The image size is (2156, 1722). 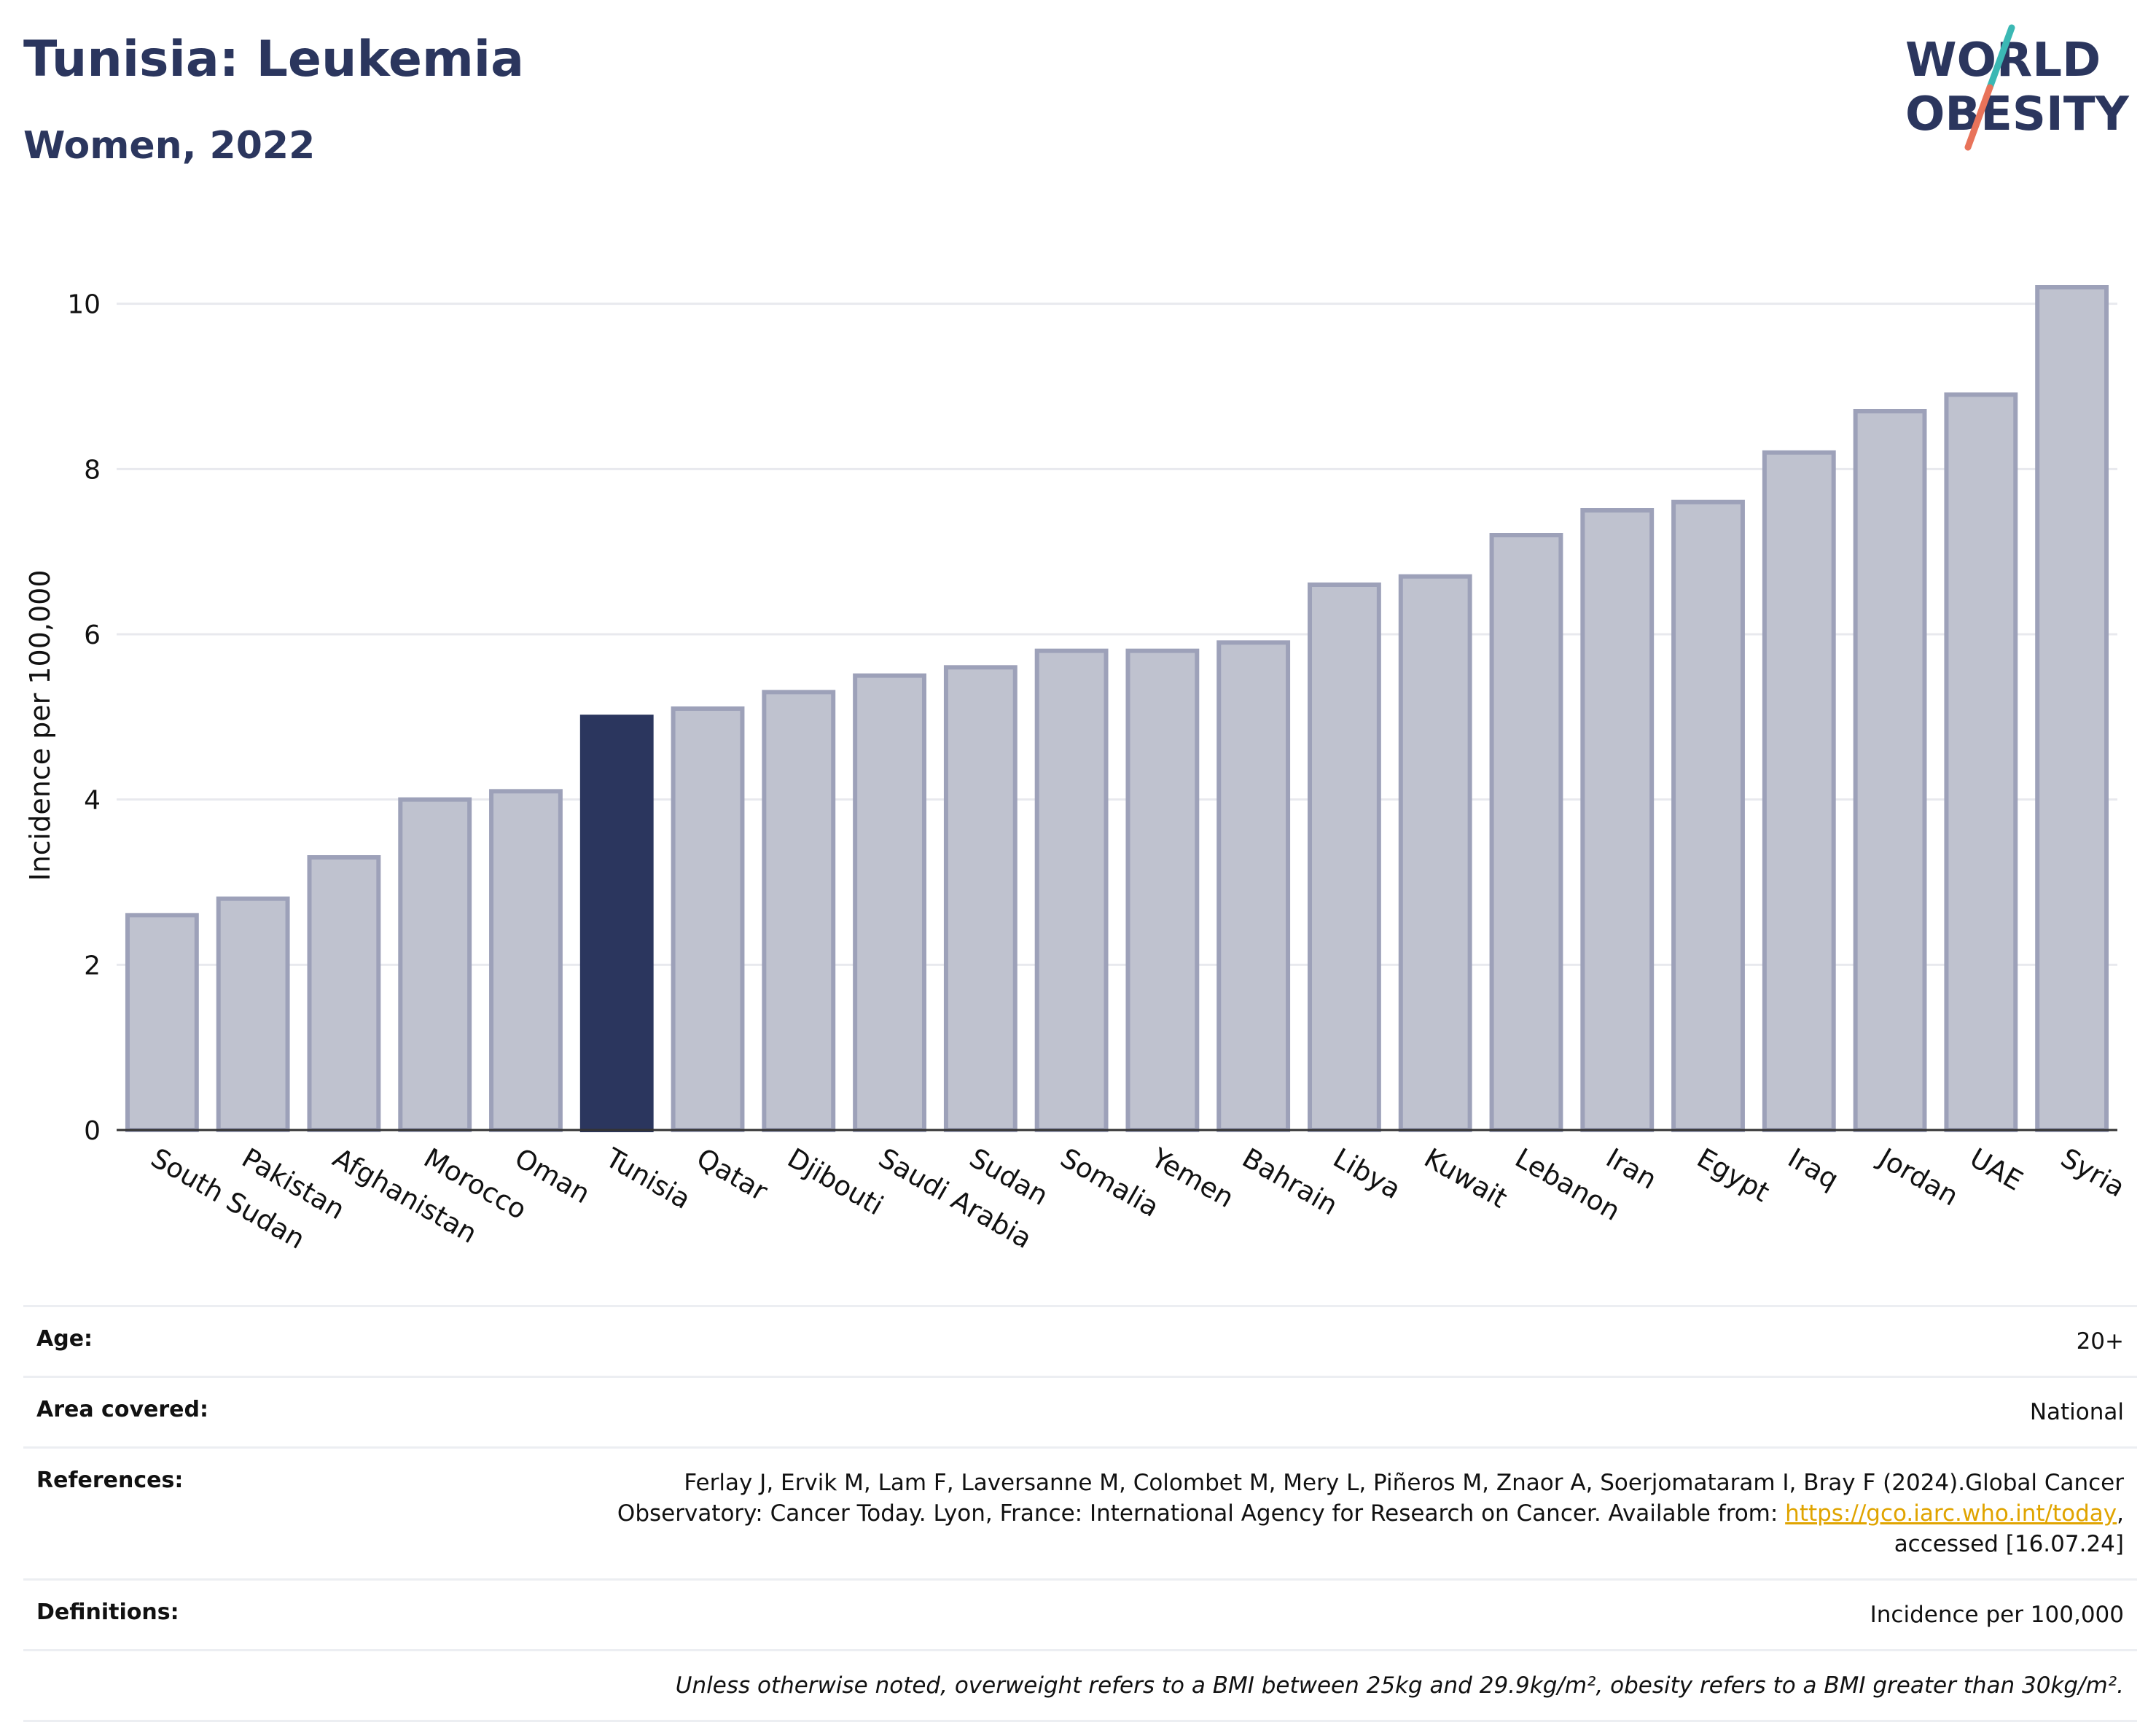 What do you see at coordinates (1526, 832) in the screenshot?
I see `bar-lebanon` at bounding box center [1526, 832].